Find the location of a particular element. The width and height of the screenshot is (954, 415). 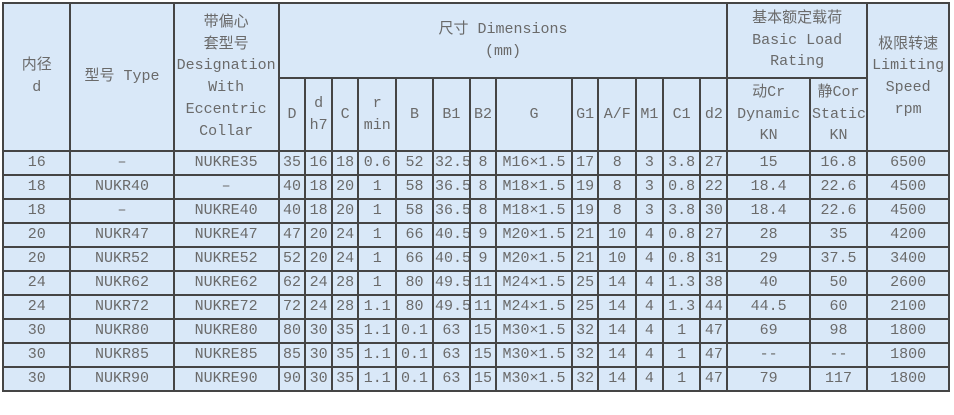

subheader-d2: d2 is located at coordinates (714, 114).